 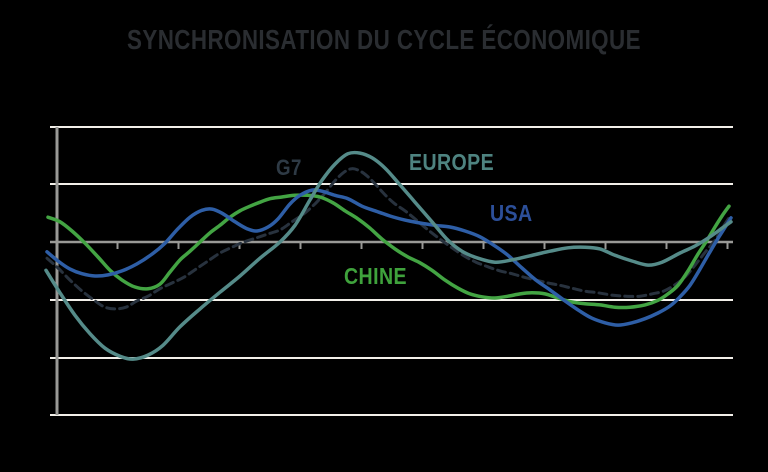 I want to click on series-label-g7: G7, so click(x=289, y=167).